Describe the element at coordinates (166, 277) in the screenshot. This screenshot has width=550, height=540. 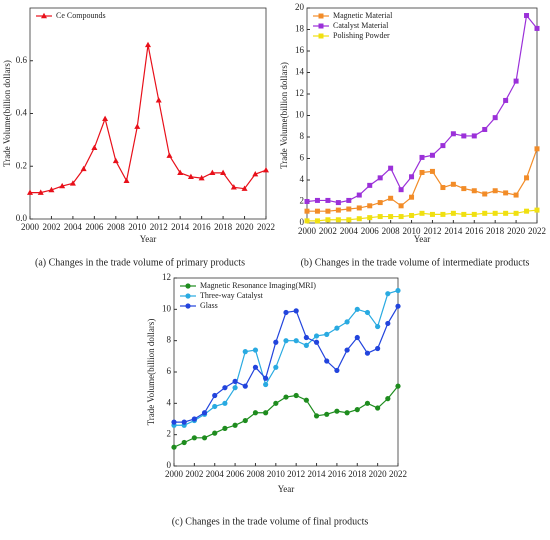
I see `y-tick-label: 12` at that location.